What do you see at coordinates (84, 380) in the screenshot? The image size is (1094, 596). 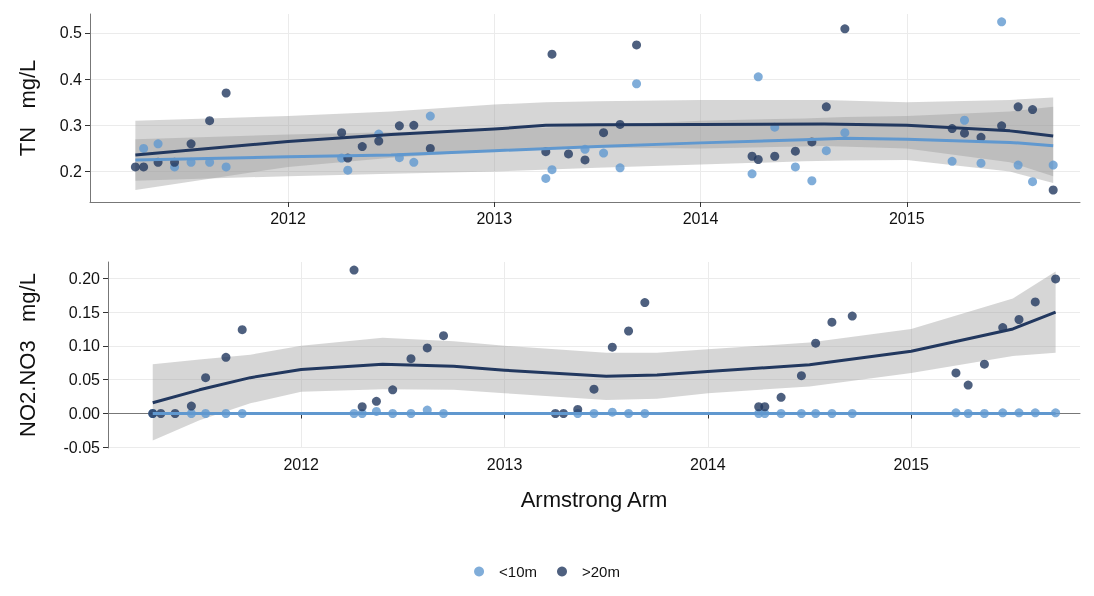 I see `y-tick-label: 0.05` at bounding box center [84, 380].